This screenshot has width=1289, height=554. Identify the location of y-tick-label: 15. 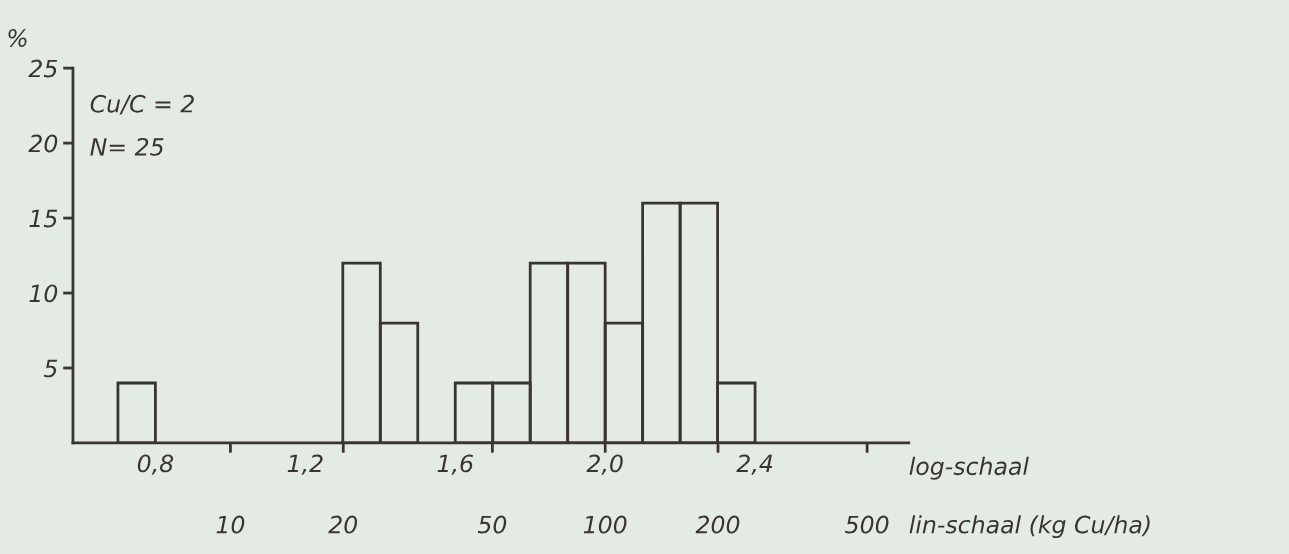
(43, 218).